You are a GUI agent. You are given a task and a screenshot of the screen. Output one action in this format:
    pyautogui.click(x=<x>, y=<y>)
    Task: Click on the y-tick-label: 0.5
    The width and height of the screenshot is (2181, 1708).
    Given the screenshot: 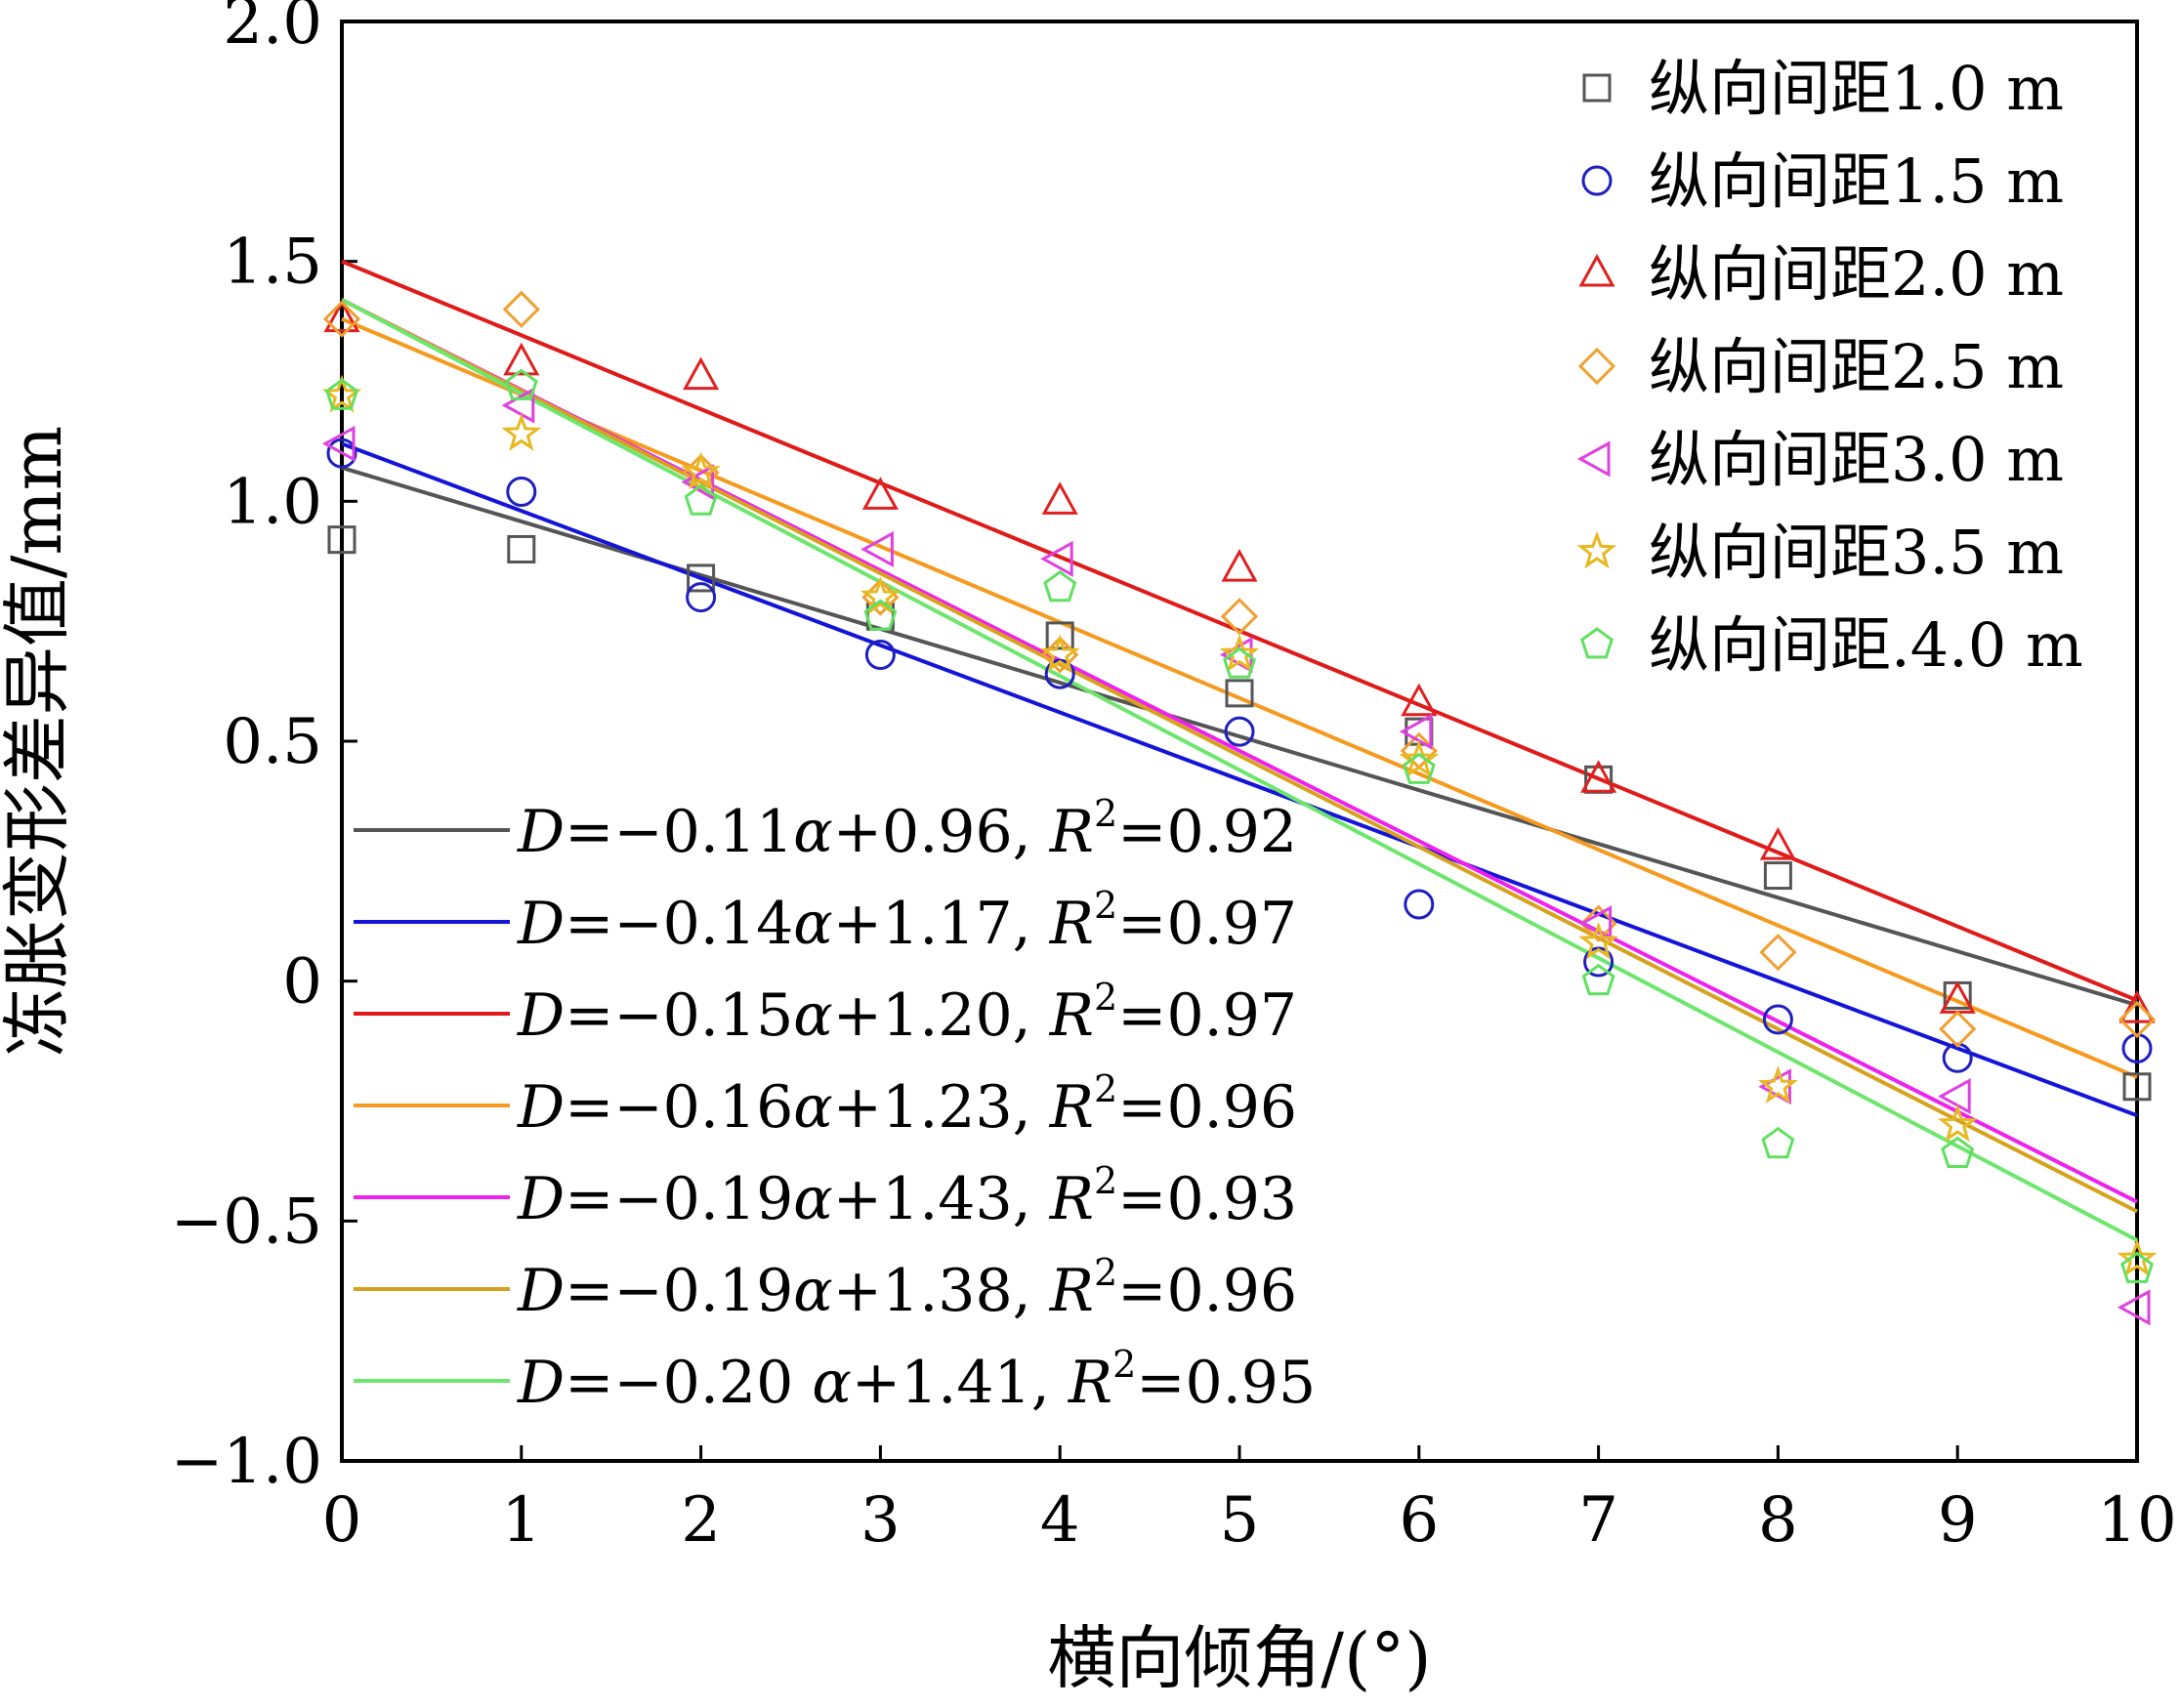 What is the action you would take?
    pyautogui.click(x=272, y=742)
    